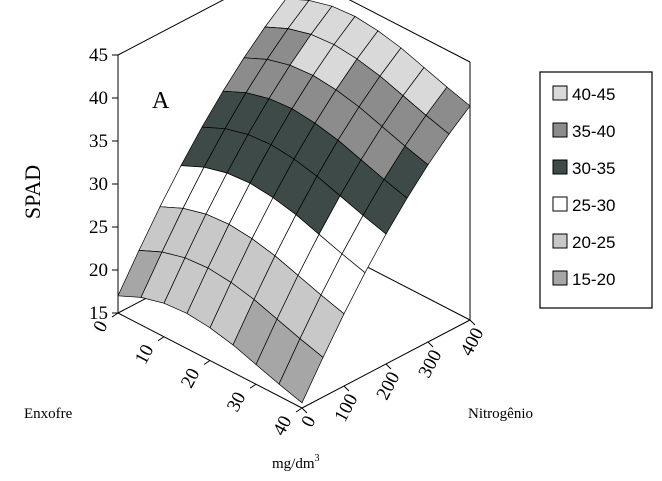 This screenshot has height=481, width=662. What do you see at coordinates (308, 421) in the screenshot?
I see `nitrogenio-tick-label: 0` at bounding box center [308, 421].